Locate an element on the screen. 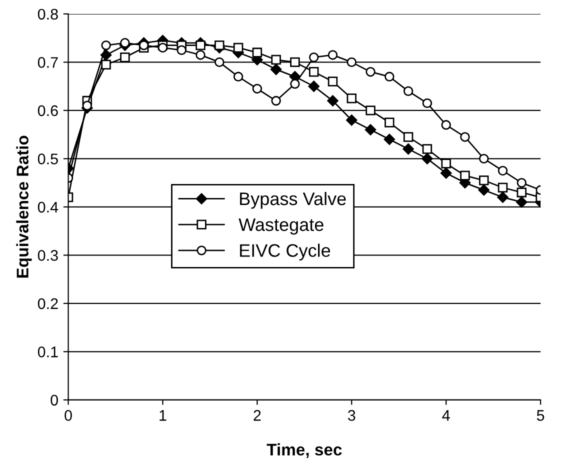 Image resolution: width=569 pixels, height=465 pixels. legend-label: Bypass Valve is located at coordinates (293, 200).